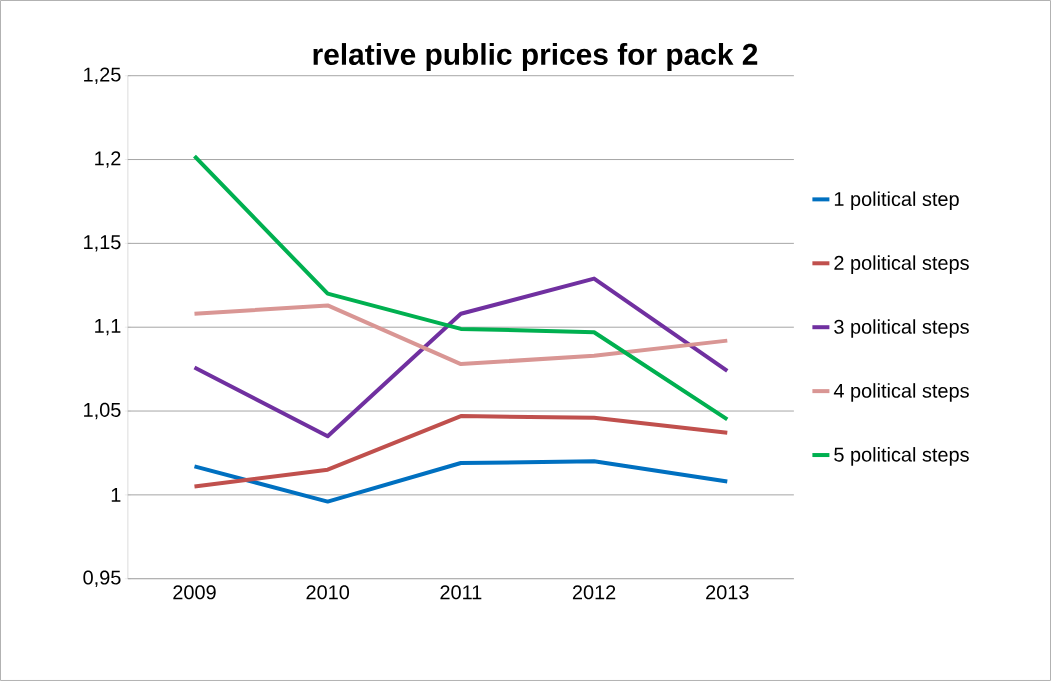 The height and width of the screenshot is (681, 1051). I want to click on x-tick-label: 2010, so click(328, 592).